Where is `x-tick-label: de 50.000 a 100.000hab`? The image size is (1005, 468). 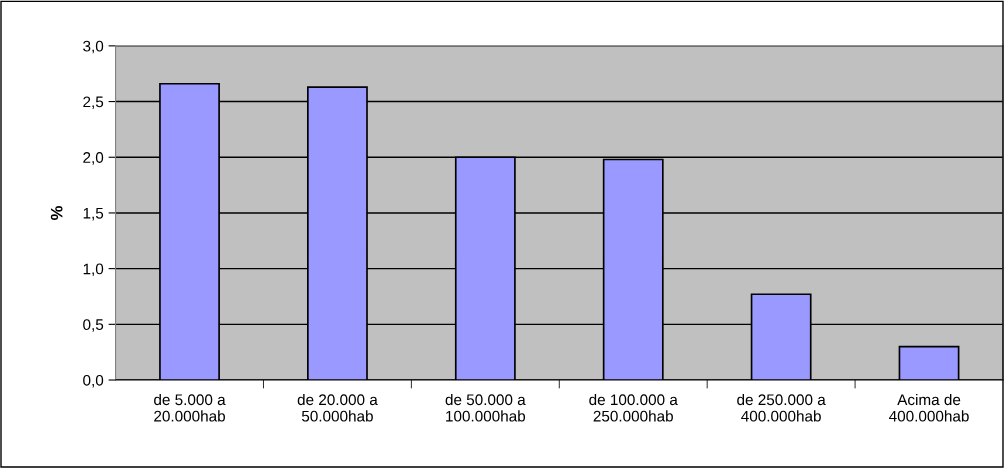
x-tick-label: de 50.000 a 100.000hab is located at coordinates (485, 407).